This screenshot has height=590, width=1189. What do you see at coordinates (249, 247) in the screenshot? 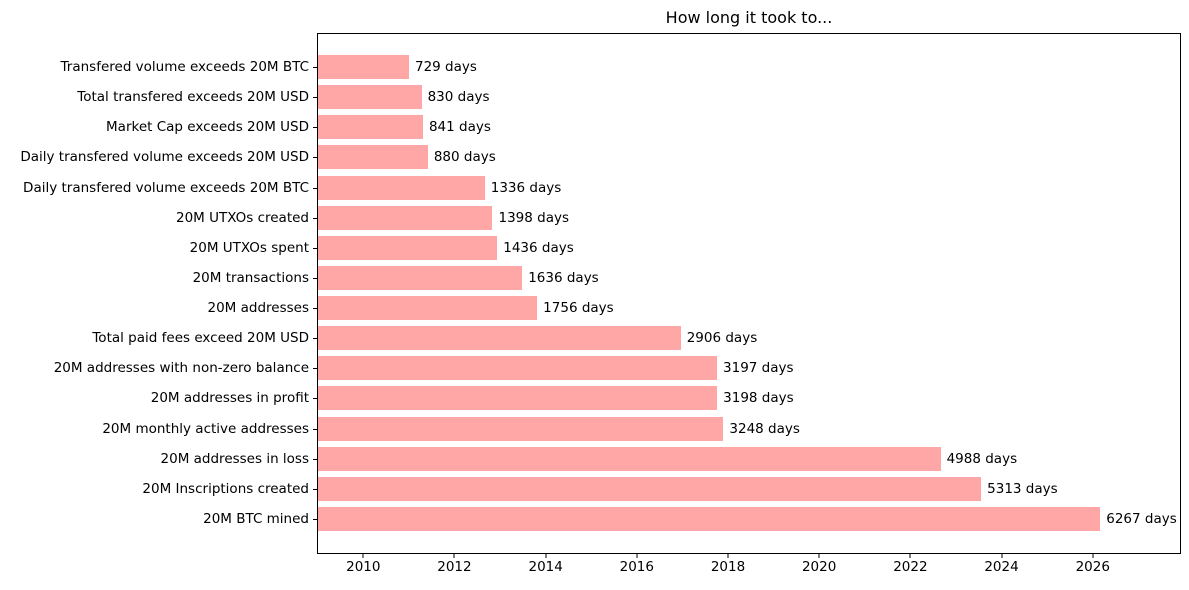
I see `y-axis-label: 20M UTXOs spent` at bounding box center [249, 247].